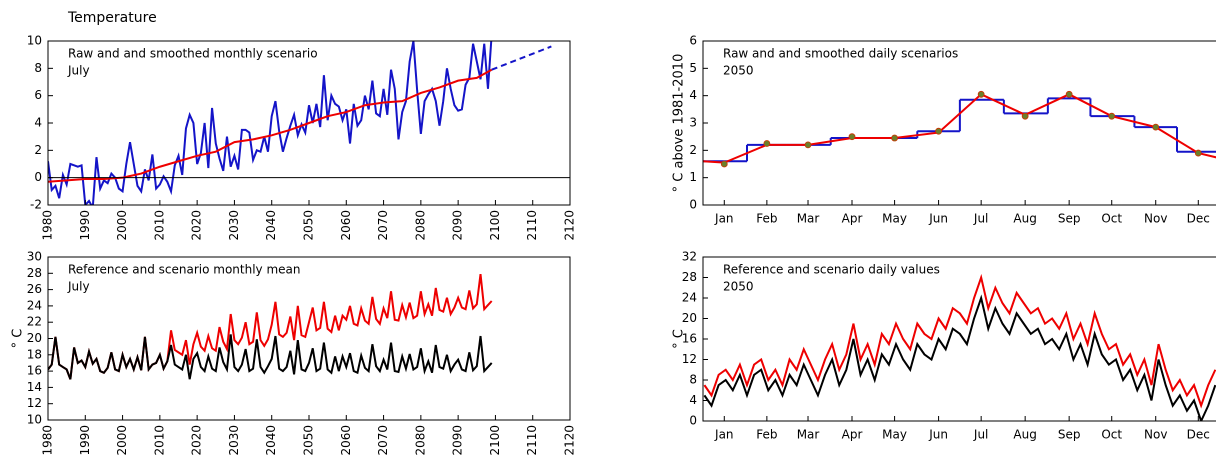  What do you see at coordinates (159, 225) in the screenshot?
I see `x-tick-label: 2010` at bounding box center [159, 225].